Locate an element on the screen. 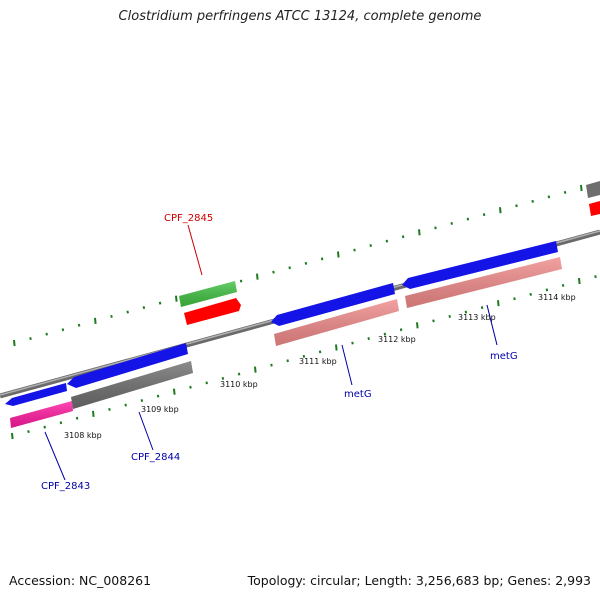 This screenshot has height=600, width=600. feature-cpf-2843-forward is located at coordinates (36, 394).